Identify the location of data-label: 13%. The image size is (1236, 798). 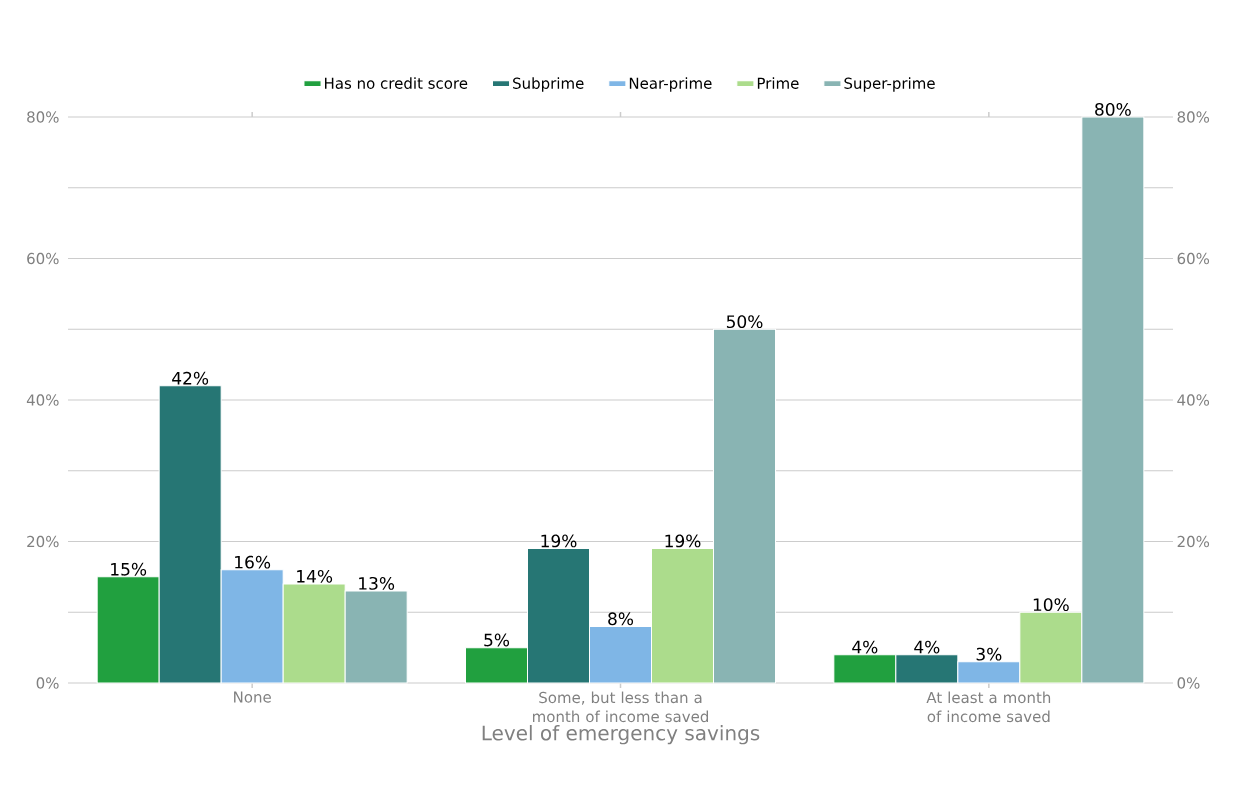
(377, 583).